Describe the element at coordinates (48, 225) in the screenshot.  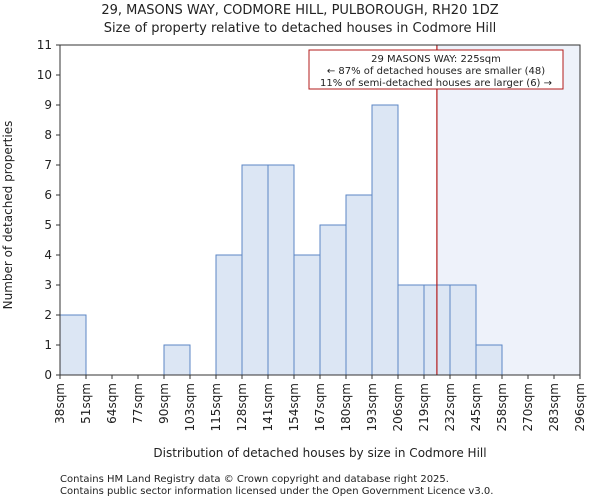
I see `y-tick-label: 5` at that location.